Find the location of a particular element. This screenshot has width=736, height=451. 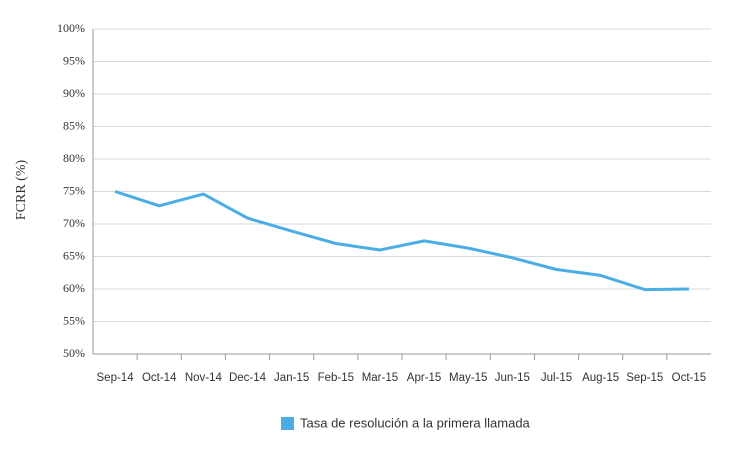

x-tick-label: Oct-14 is located at coordinates (159, 378).